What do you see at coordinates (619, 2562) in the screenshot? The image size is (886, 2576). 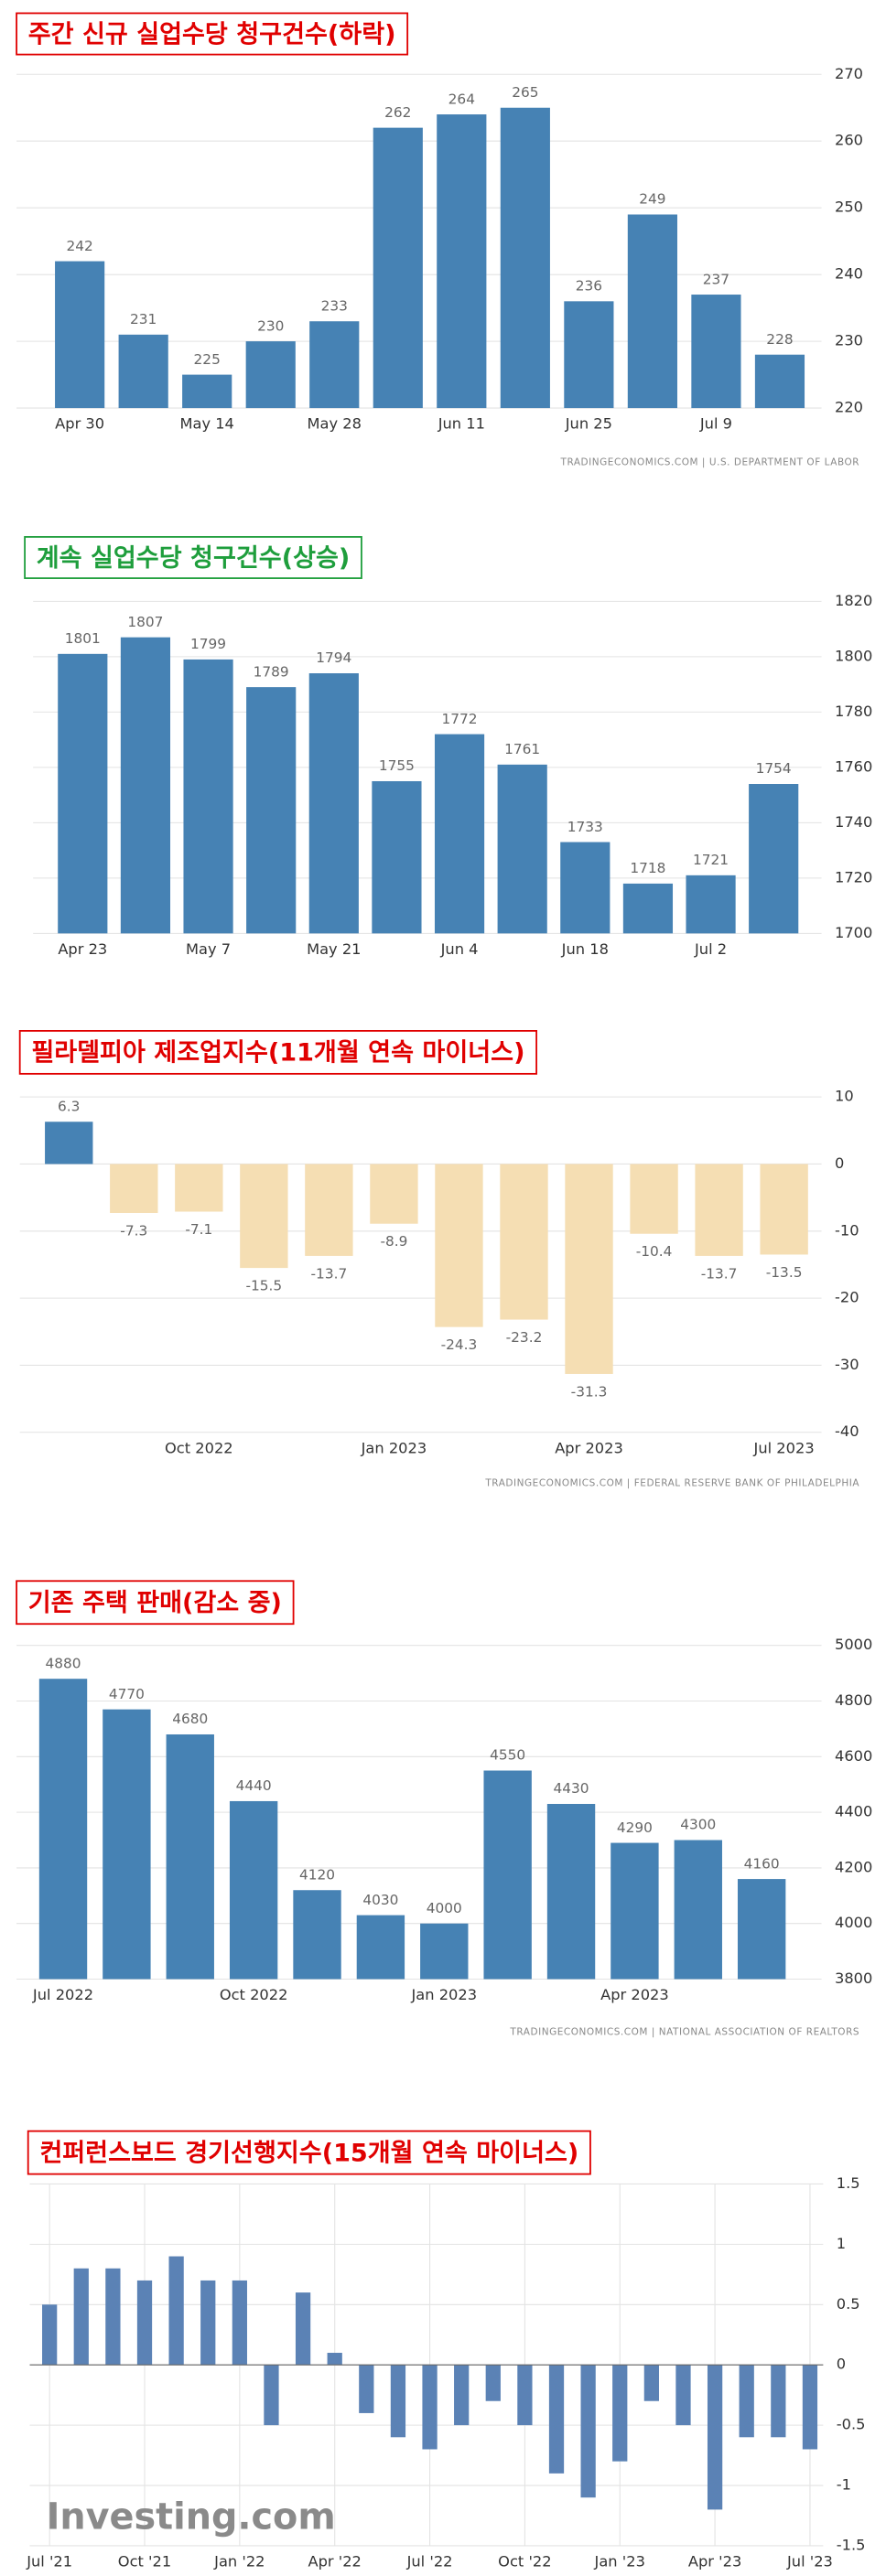 I see `x-tick-label: Jan '23` at bounding box center [619, 2562].